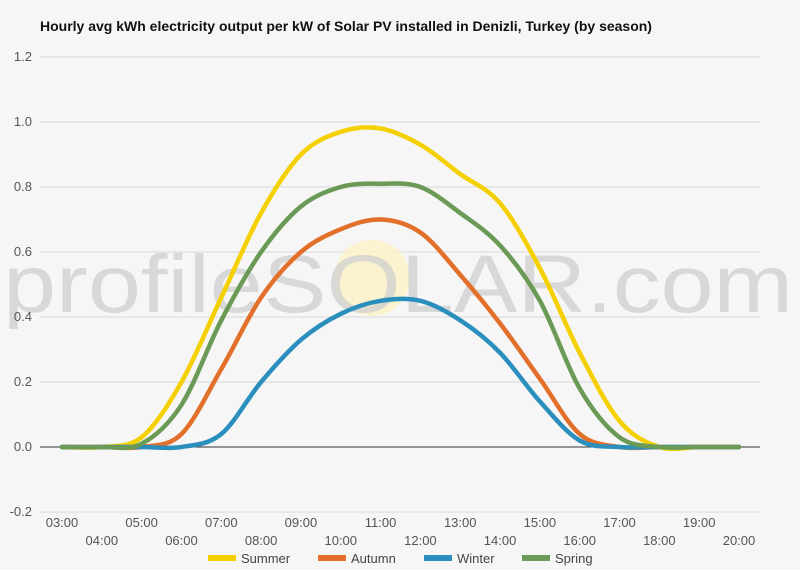 The width and height of the screenshot is (800, 570). Describe the element at coordinates (23, 446) in the screenshot. I see `y-tick-label: 0.0` at that location.